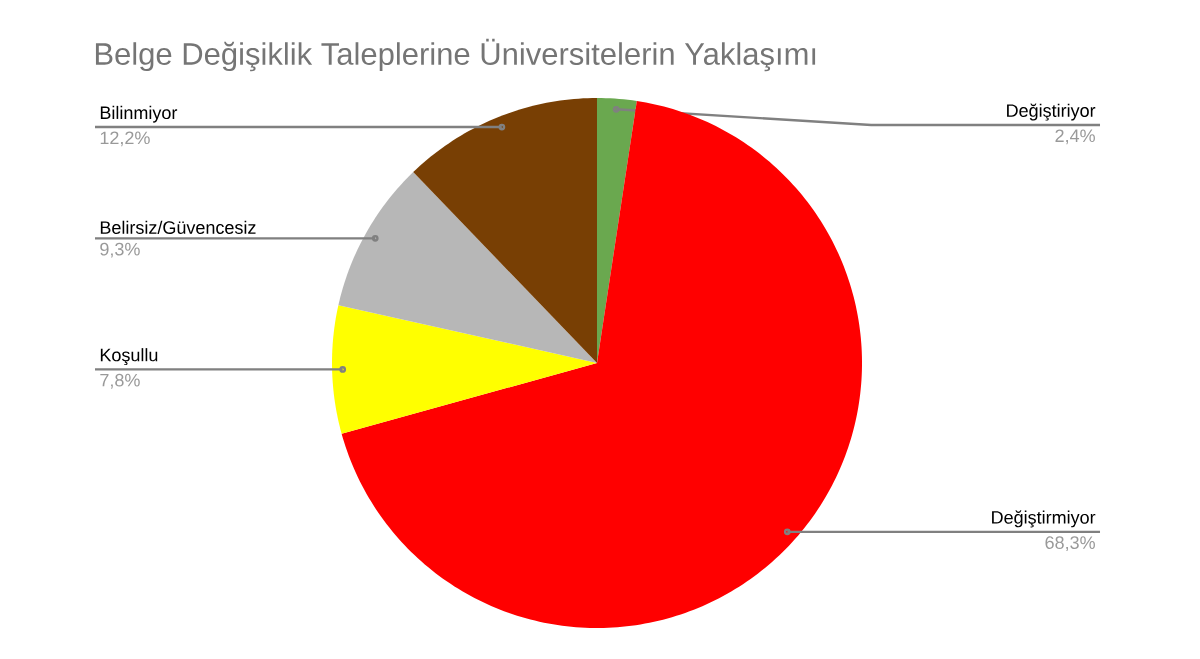 The width and height of the screenshot is (1200, 659). What do you see at coordinates (455, 55) in the screenshot?
I see `chart-title: Belge Değişiklik Taleplerine Üniversitelerin Yaklaşımı` at bounding box center [455, 55].